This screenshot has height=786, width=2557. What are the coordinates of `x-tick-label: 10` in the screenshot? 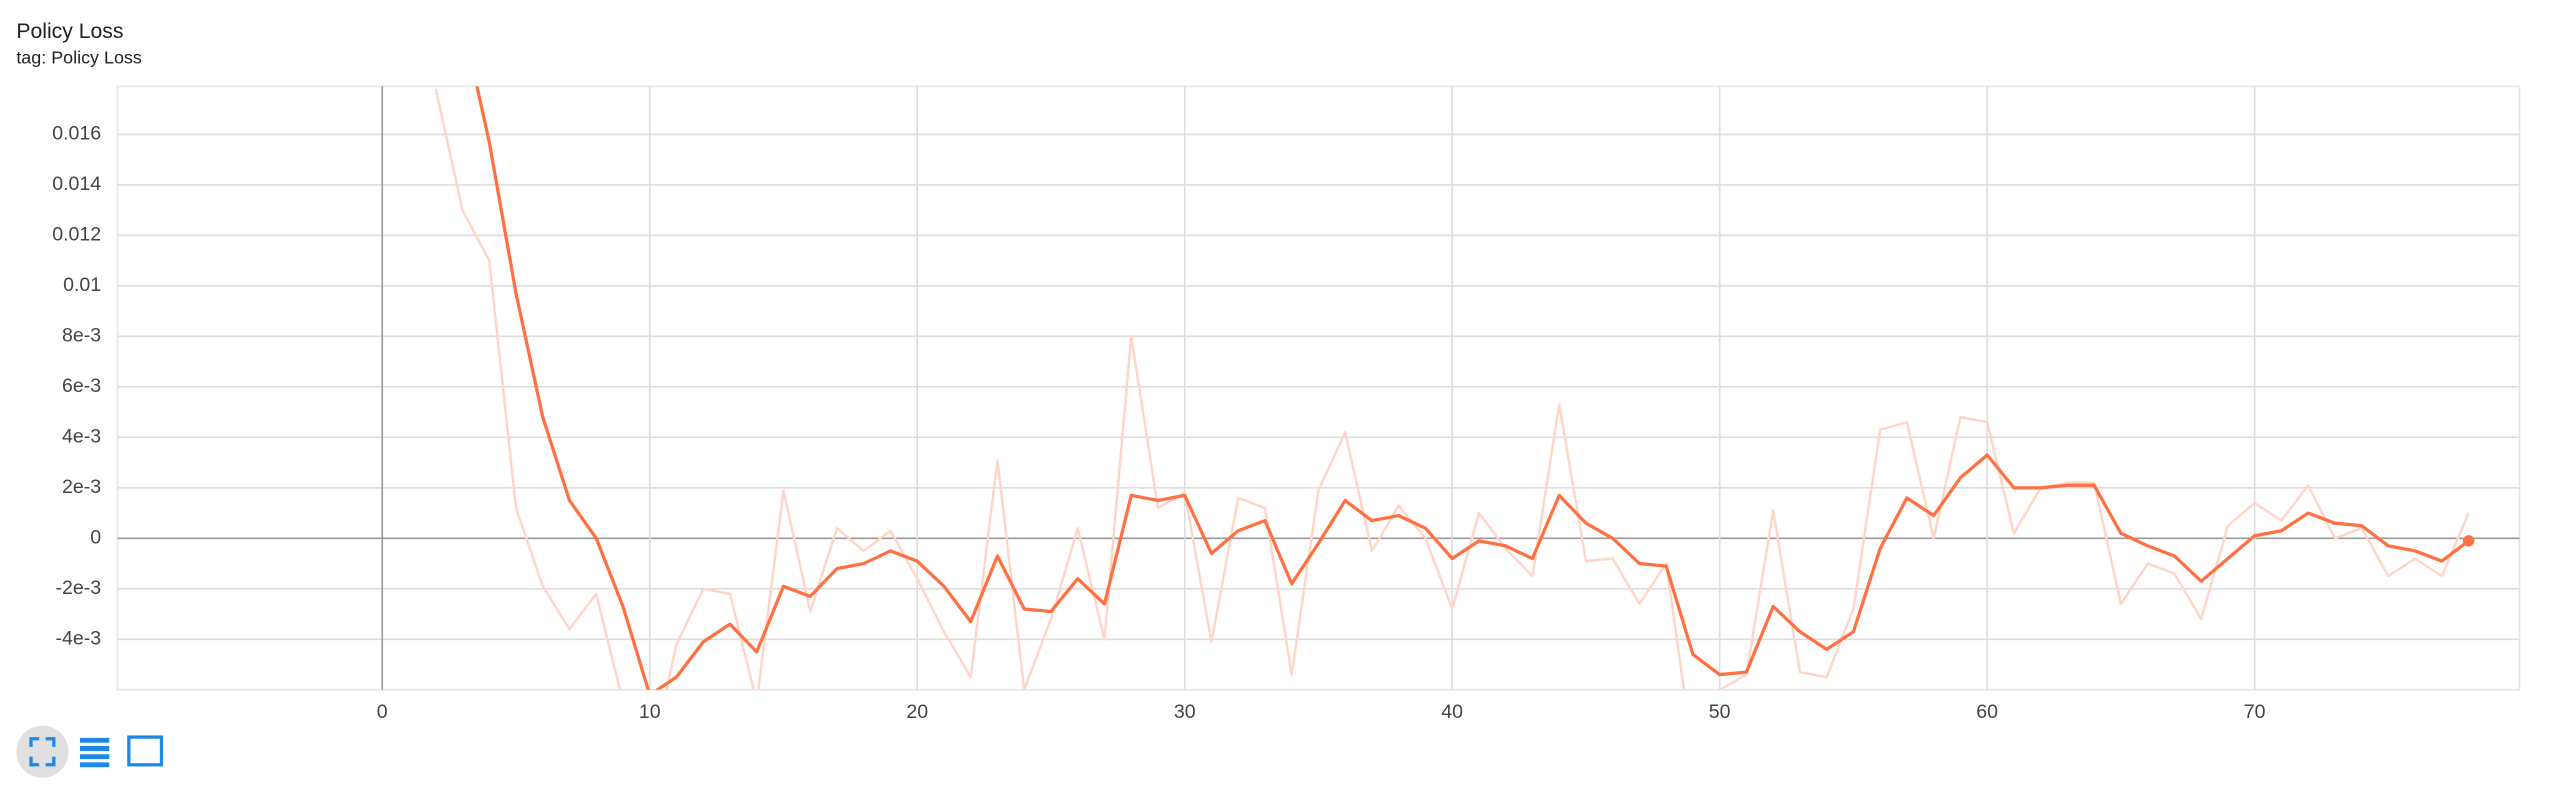 It's located at (650, 712).